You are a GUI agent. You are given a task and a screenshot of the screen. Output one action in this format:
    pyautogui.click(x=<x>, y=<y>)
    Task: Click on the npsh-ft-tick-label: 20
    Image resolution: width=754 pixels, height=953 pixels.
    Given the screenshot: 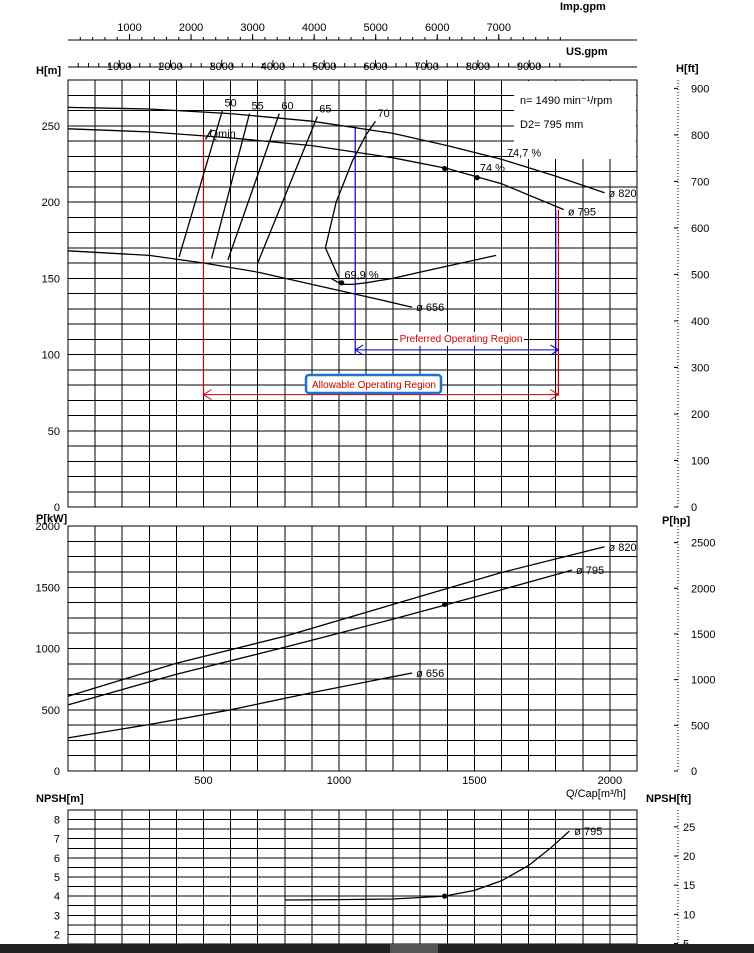 What is the action you would take?
    pyautogui.click(x=689, y=857)
    